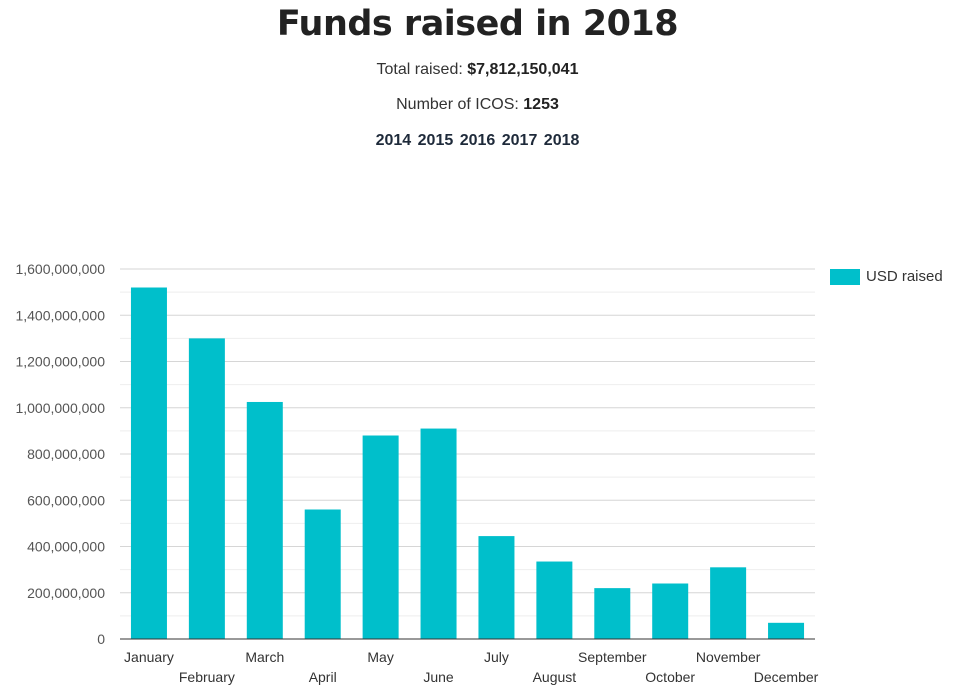  Describe the element at coordinates (786, 630) in the screenshot. I see `bar-december` at that location.